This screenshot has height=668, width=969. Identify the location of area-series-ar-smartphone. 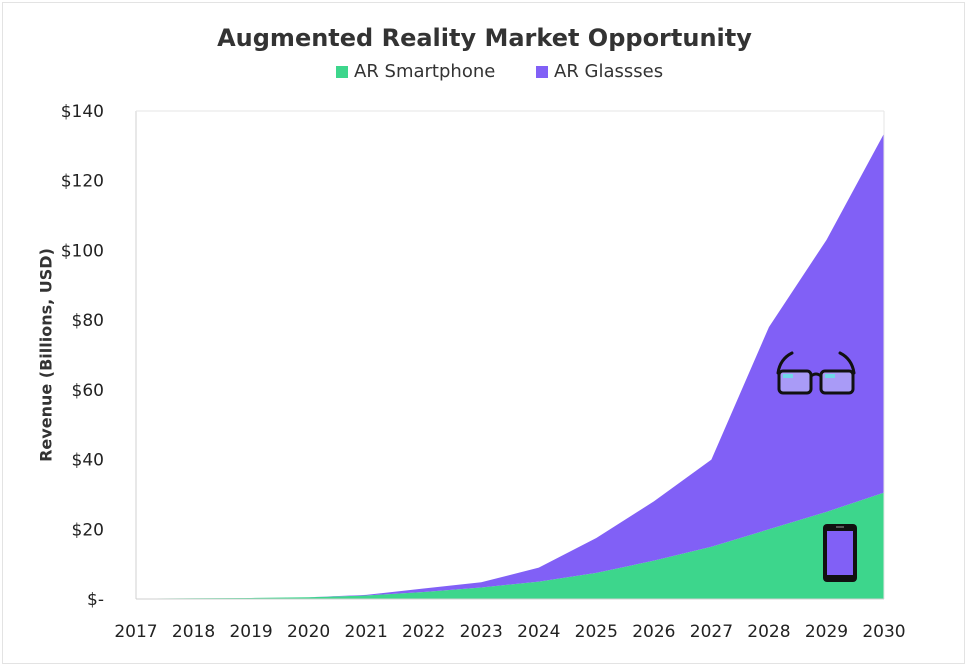
(510, 545).